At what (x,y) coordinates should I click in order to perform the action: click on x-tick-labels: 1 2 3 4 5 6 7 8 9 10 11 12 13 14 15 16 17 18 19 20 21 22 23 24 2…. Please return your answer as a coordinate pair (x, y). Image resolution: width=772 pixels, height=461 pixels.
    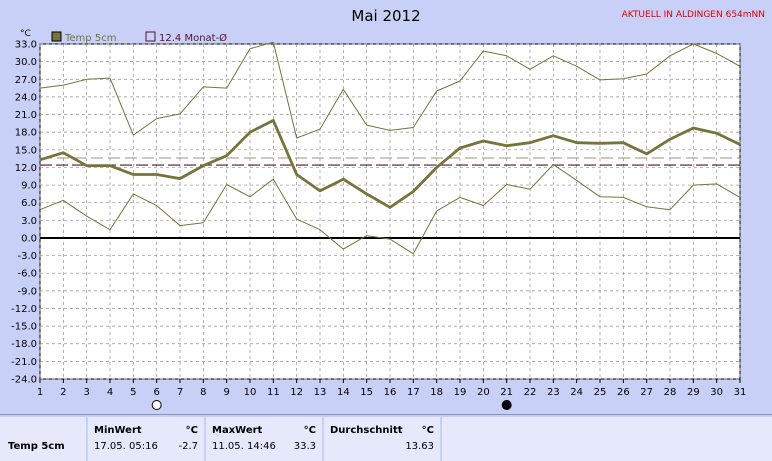
    Looking at the image, I should click on (392, 388).